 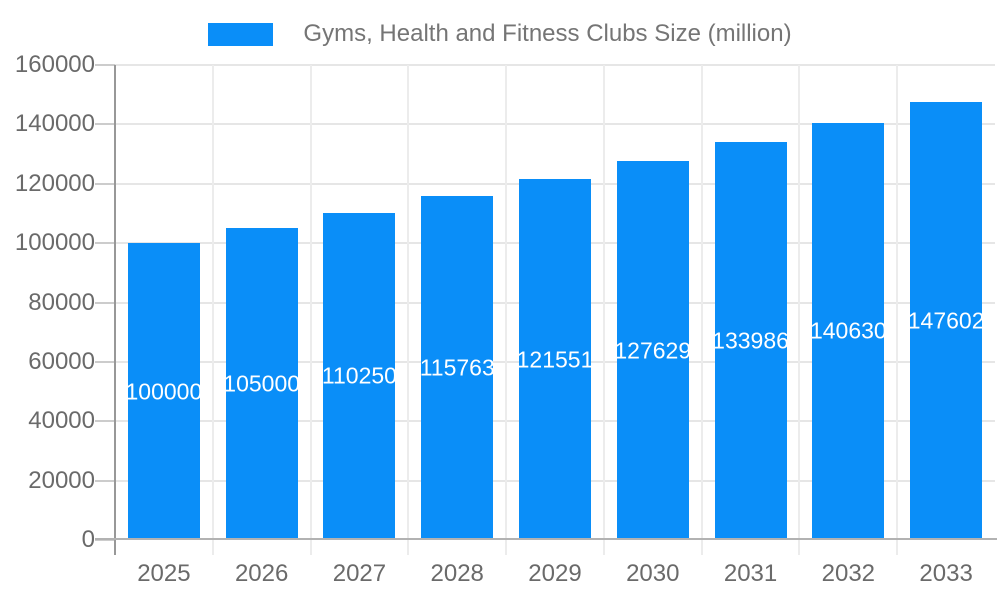 I want to click on y-axis-label: 20000, so click(x=61, y=480).